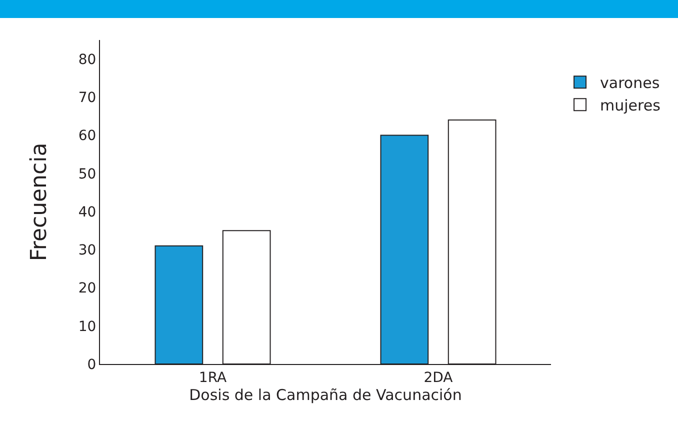 The image size is (678, 424). What do you see at coordinates (87, 136) in the screenshot?
I see `y-tick-label: 60` at bounding box center [87, 136].